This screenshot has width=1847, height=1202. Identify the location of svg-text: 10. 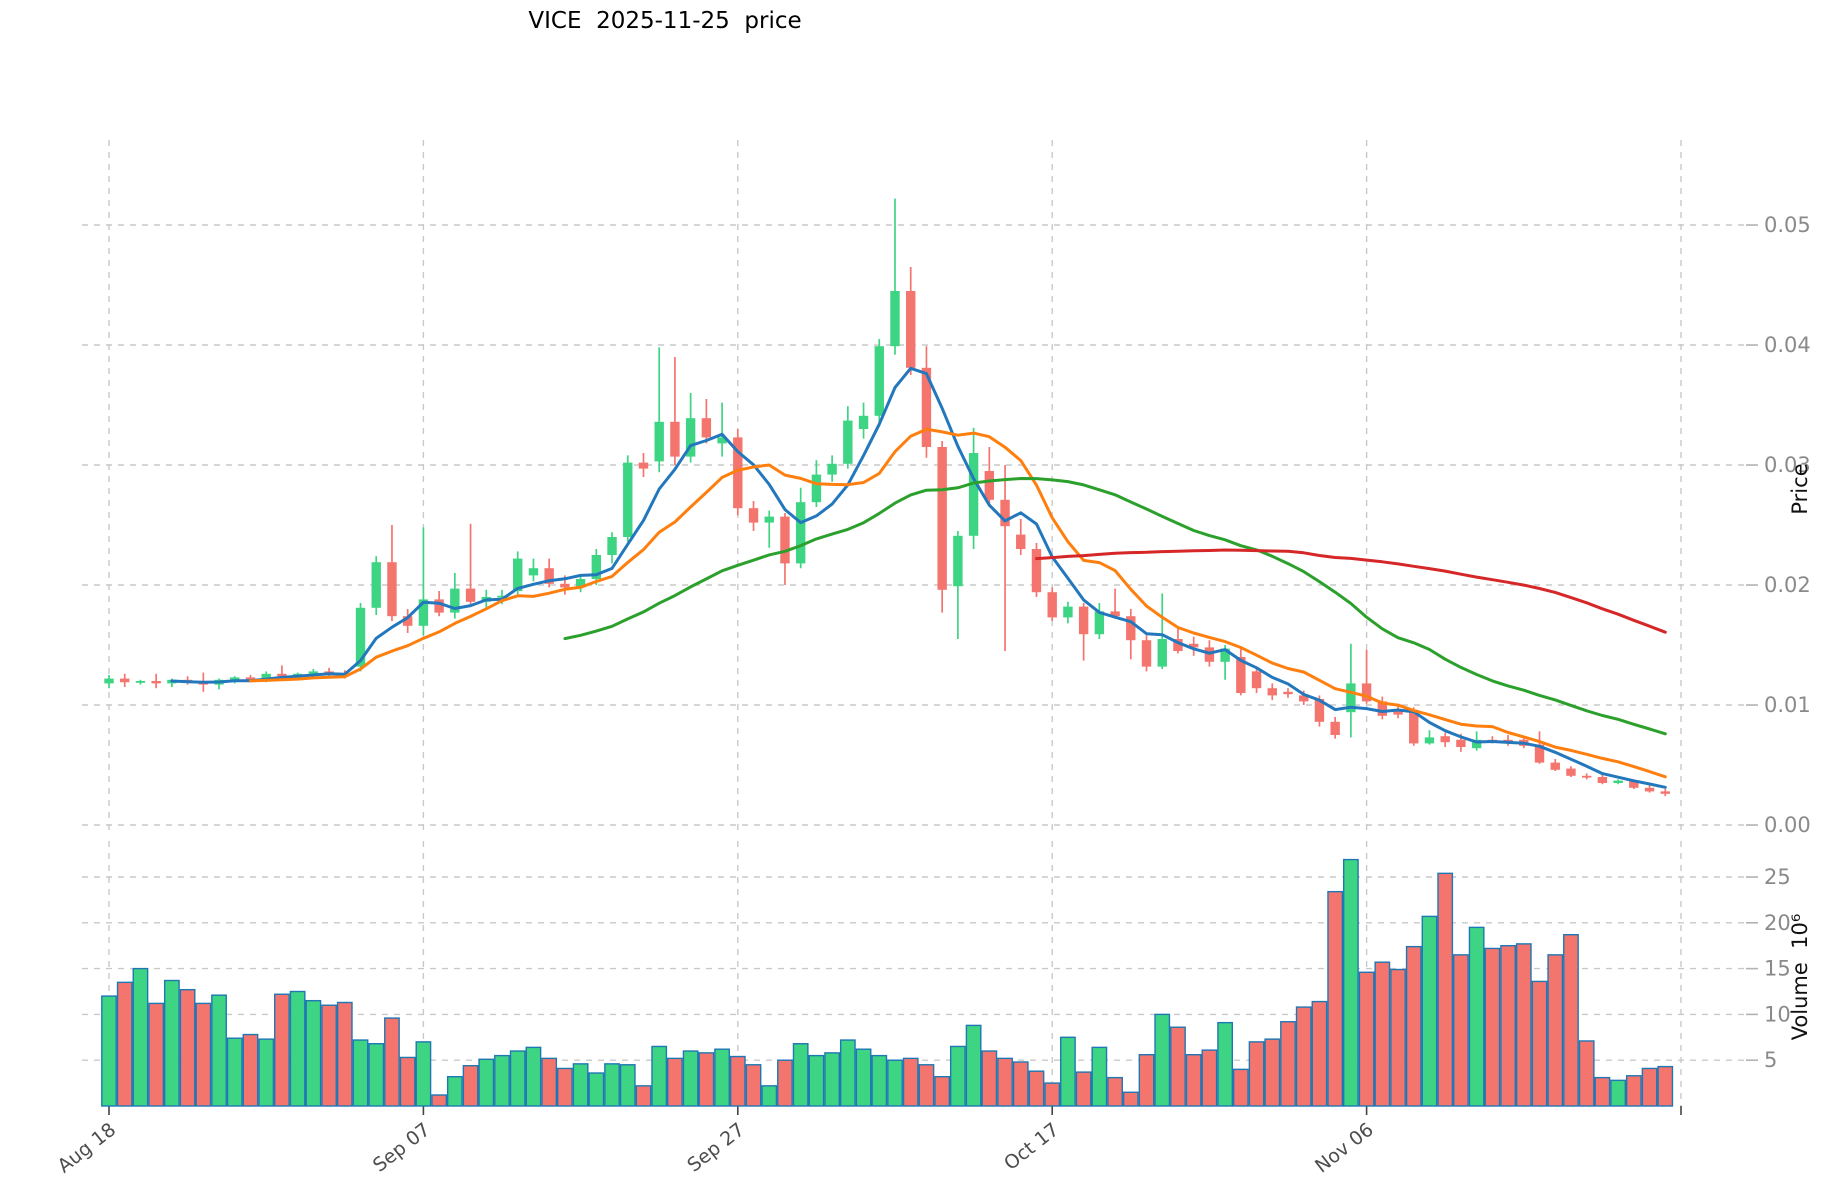
(1777, 1014).